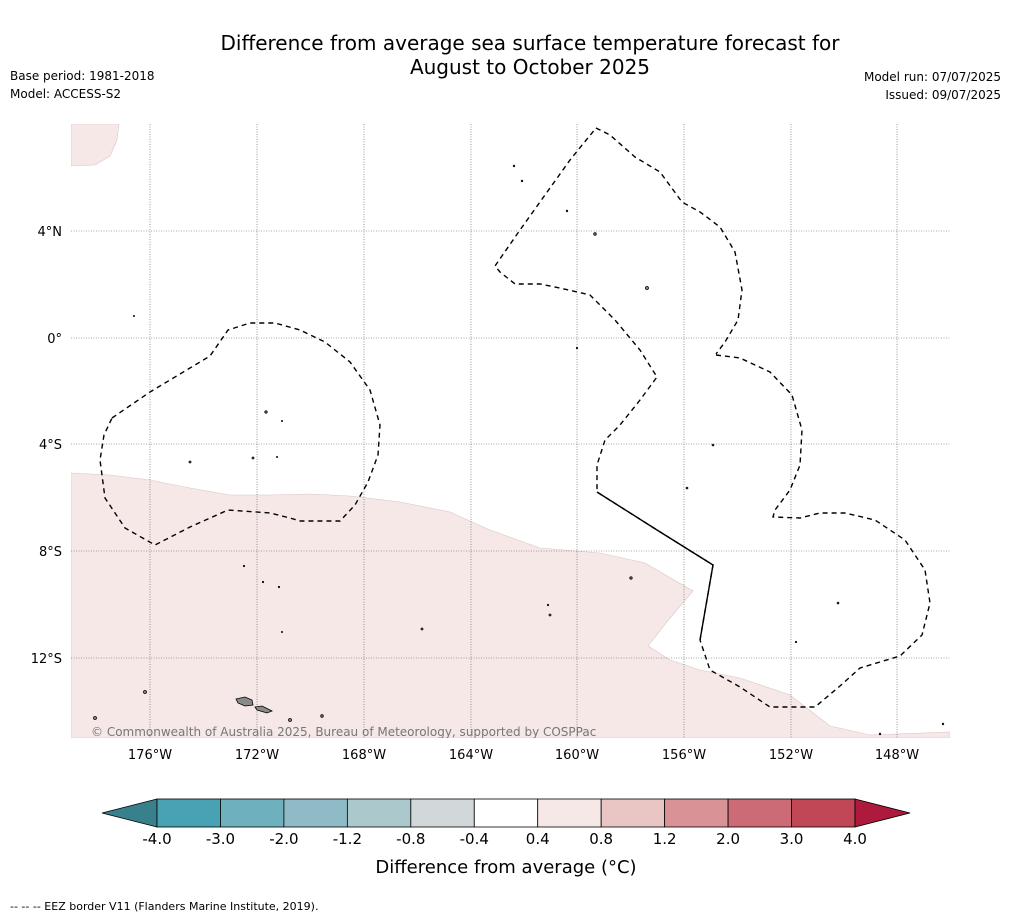 The image size is (1011, 919). I want to click on colorbar-over-arrow, so click(882, 813).